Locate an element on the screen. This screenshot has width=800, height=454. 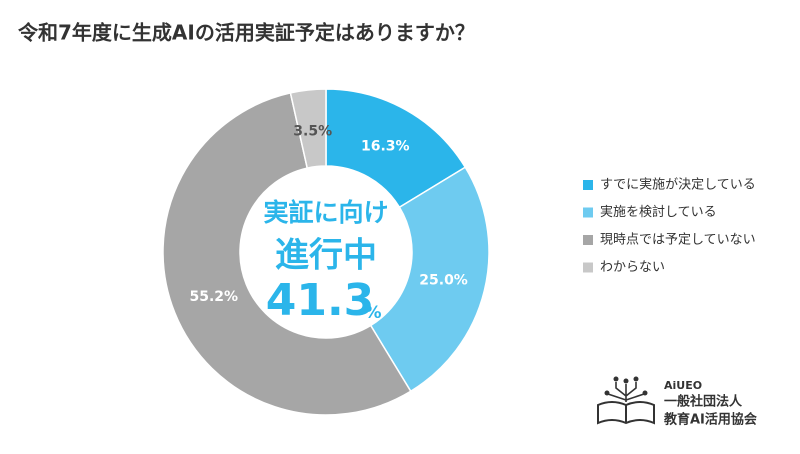
legend-label: わからない is located at coordinates (632, 267).